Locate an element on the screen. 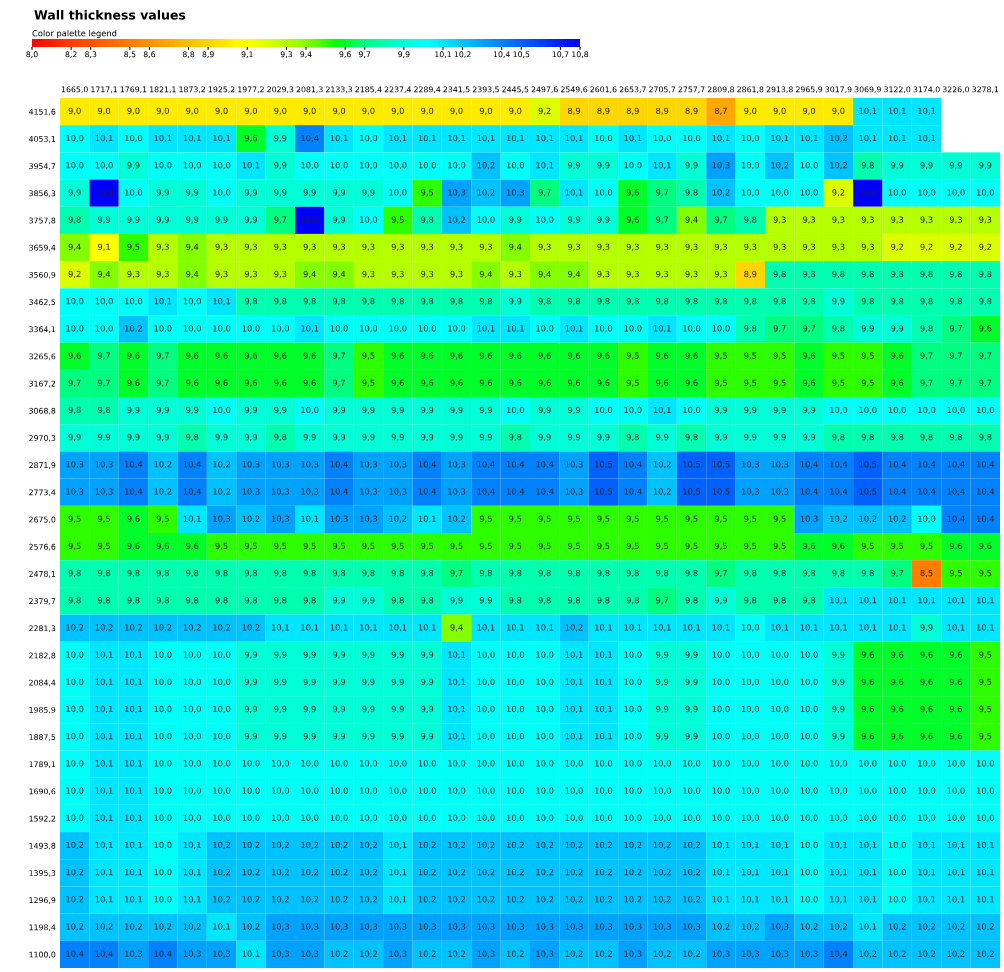  data-label: 9,0 is located at coordinates (368, 111).